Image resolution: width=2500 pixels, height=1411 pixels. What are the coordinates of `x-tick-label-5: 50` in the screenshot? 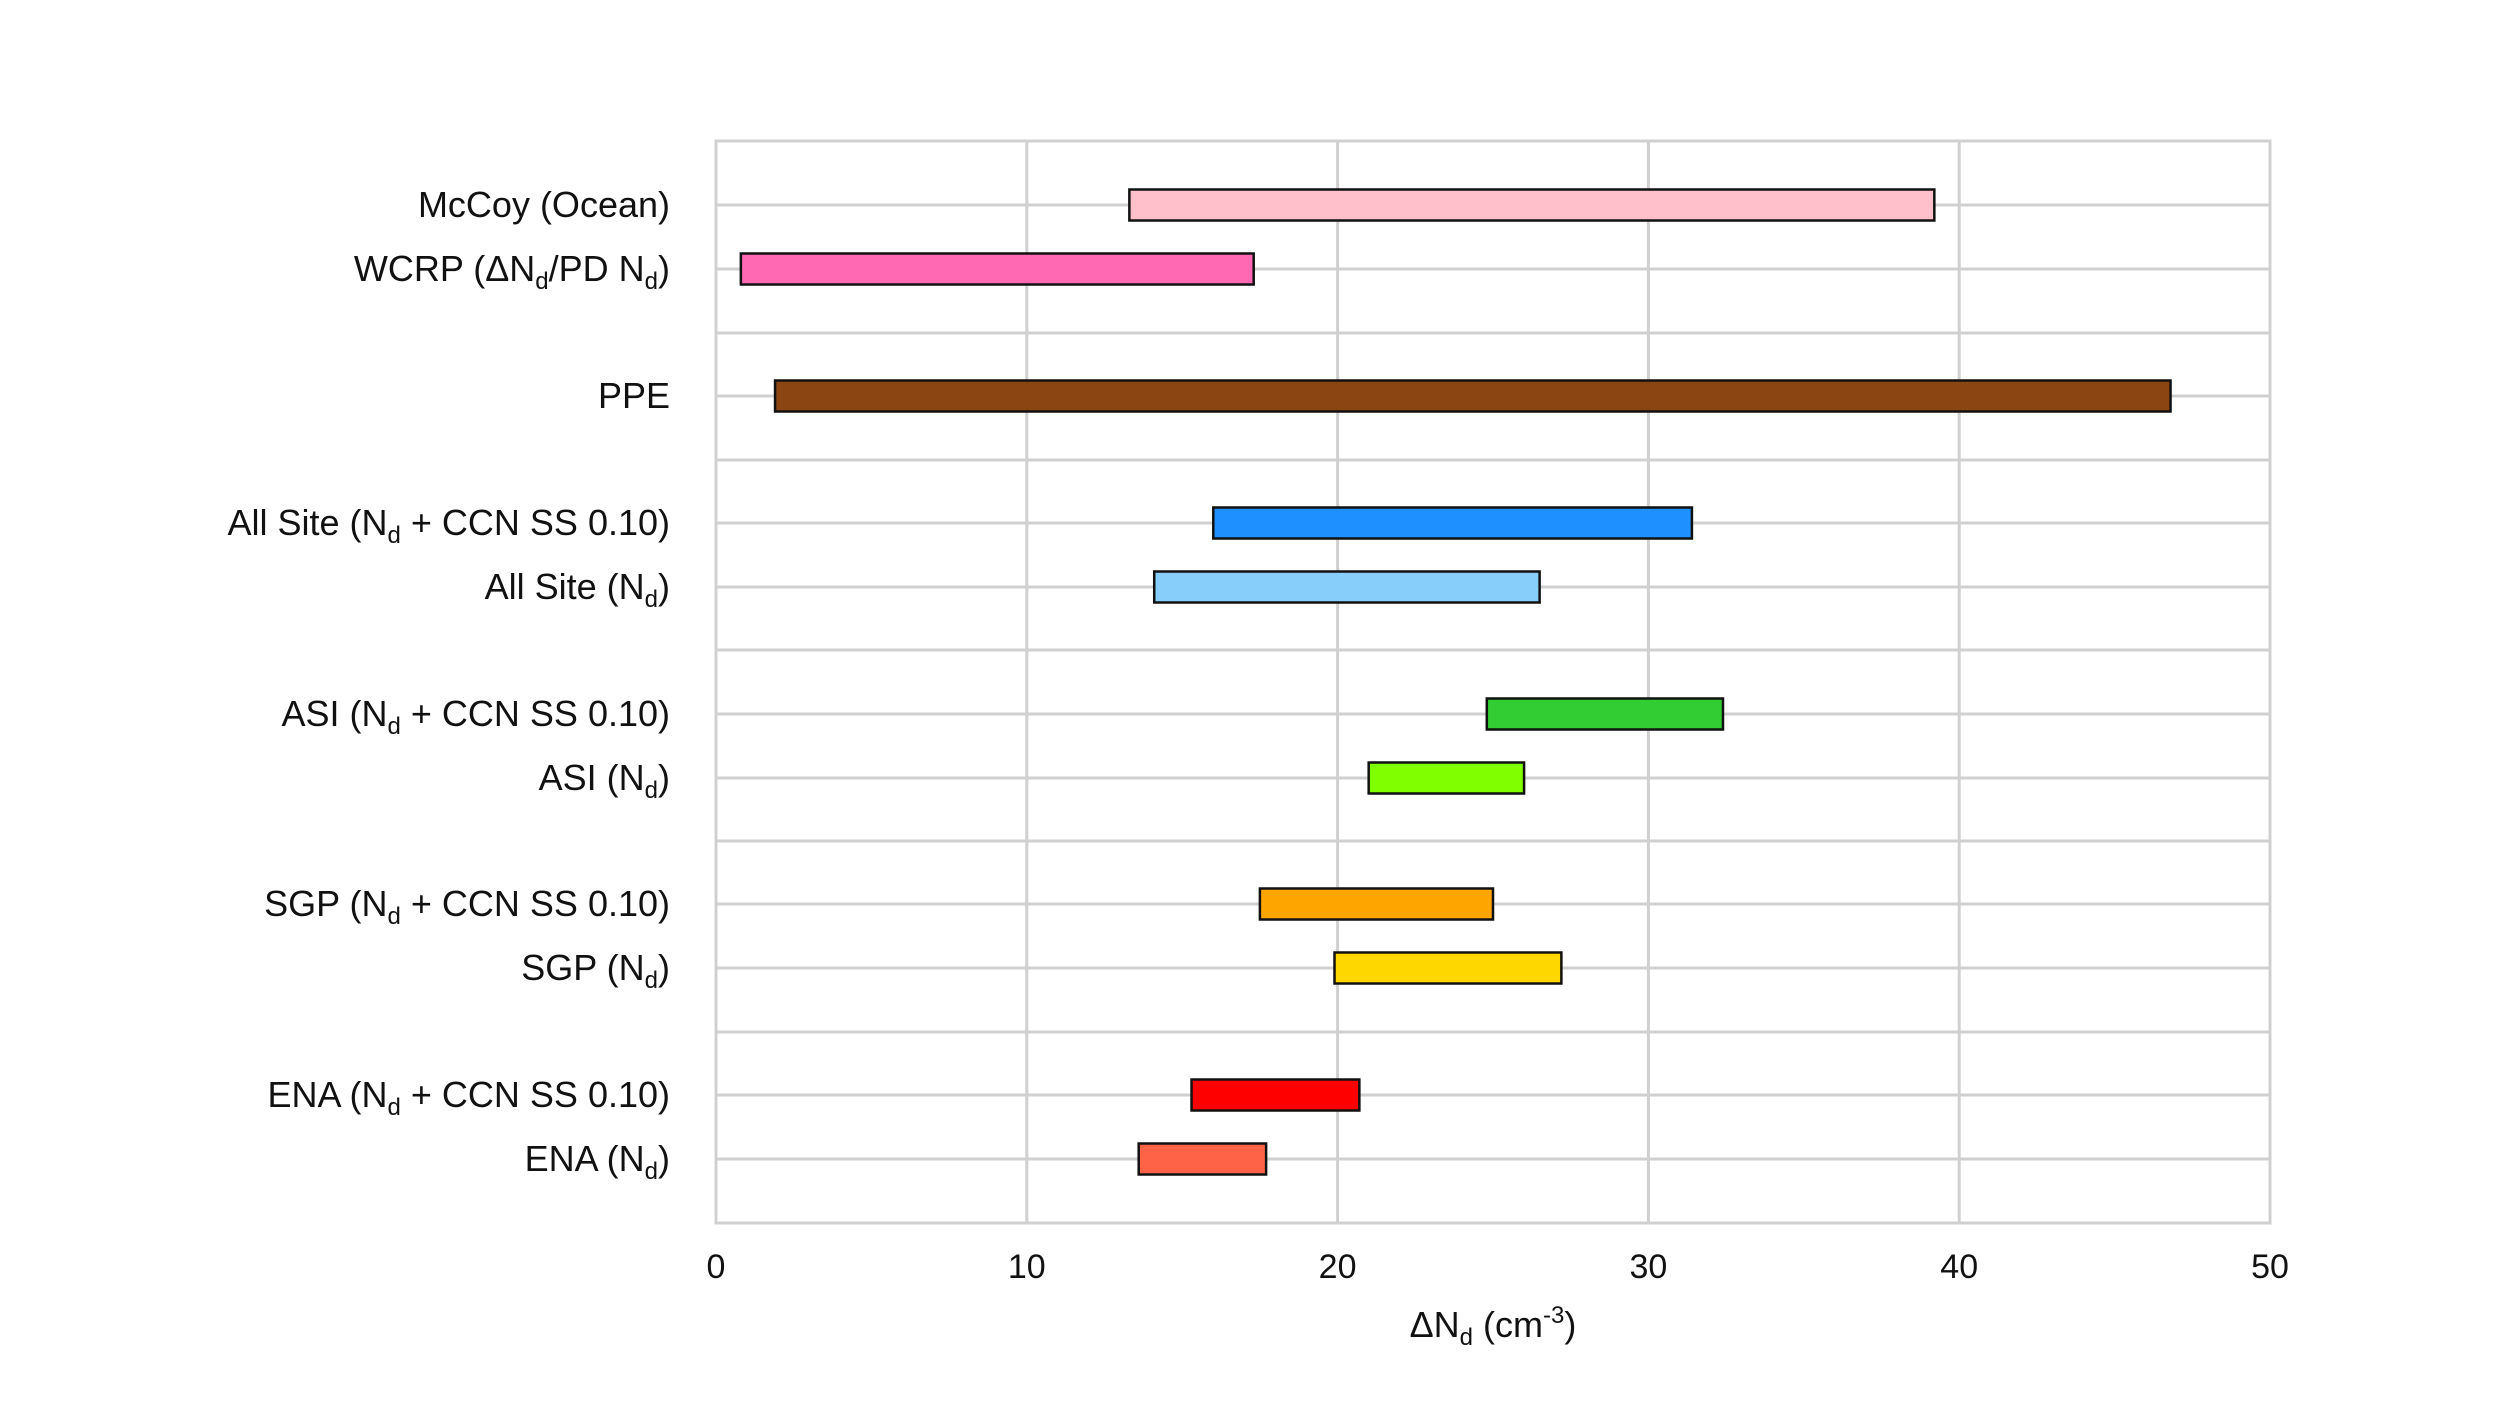 It's located at (2270, 1267).